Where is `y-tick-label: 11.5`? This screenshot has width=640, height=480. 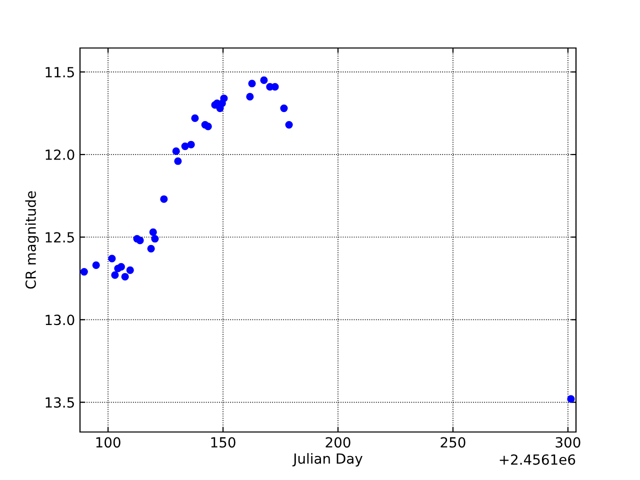 y-tick-label: 11.5 is located at coordinates (60, 72).